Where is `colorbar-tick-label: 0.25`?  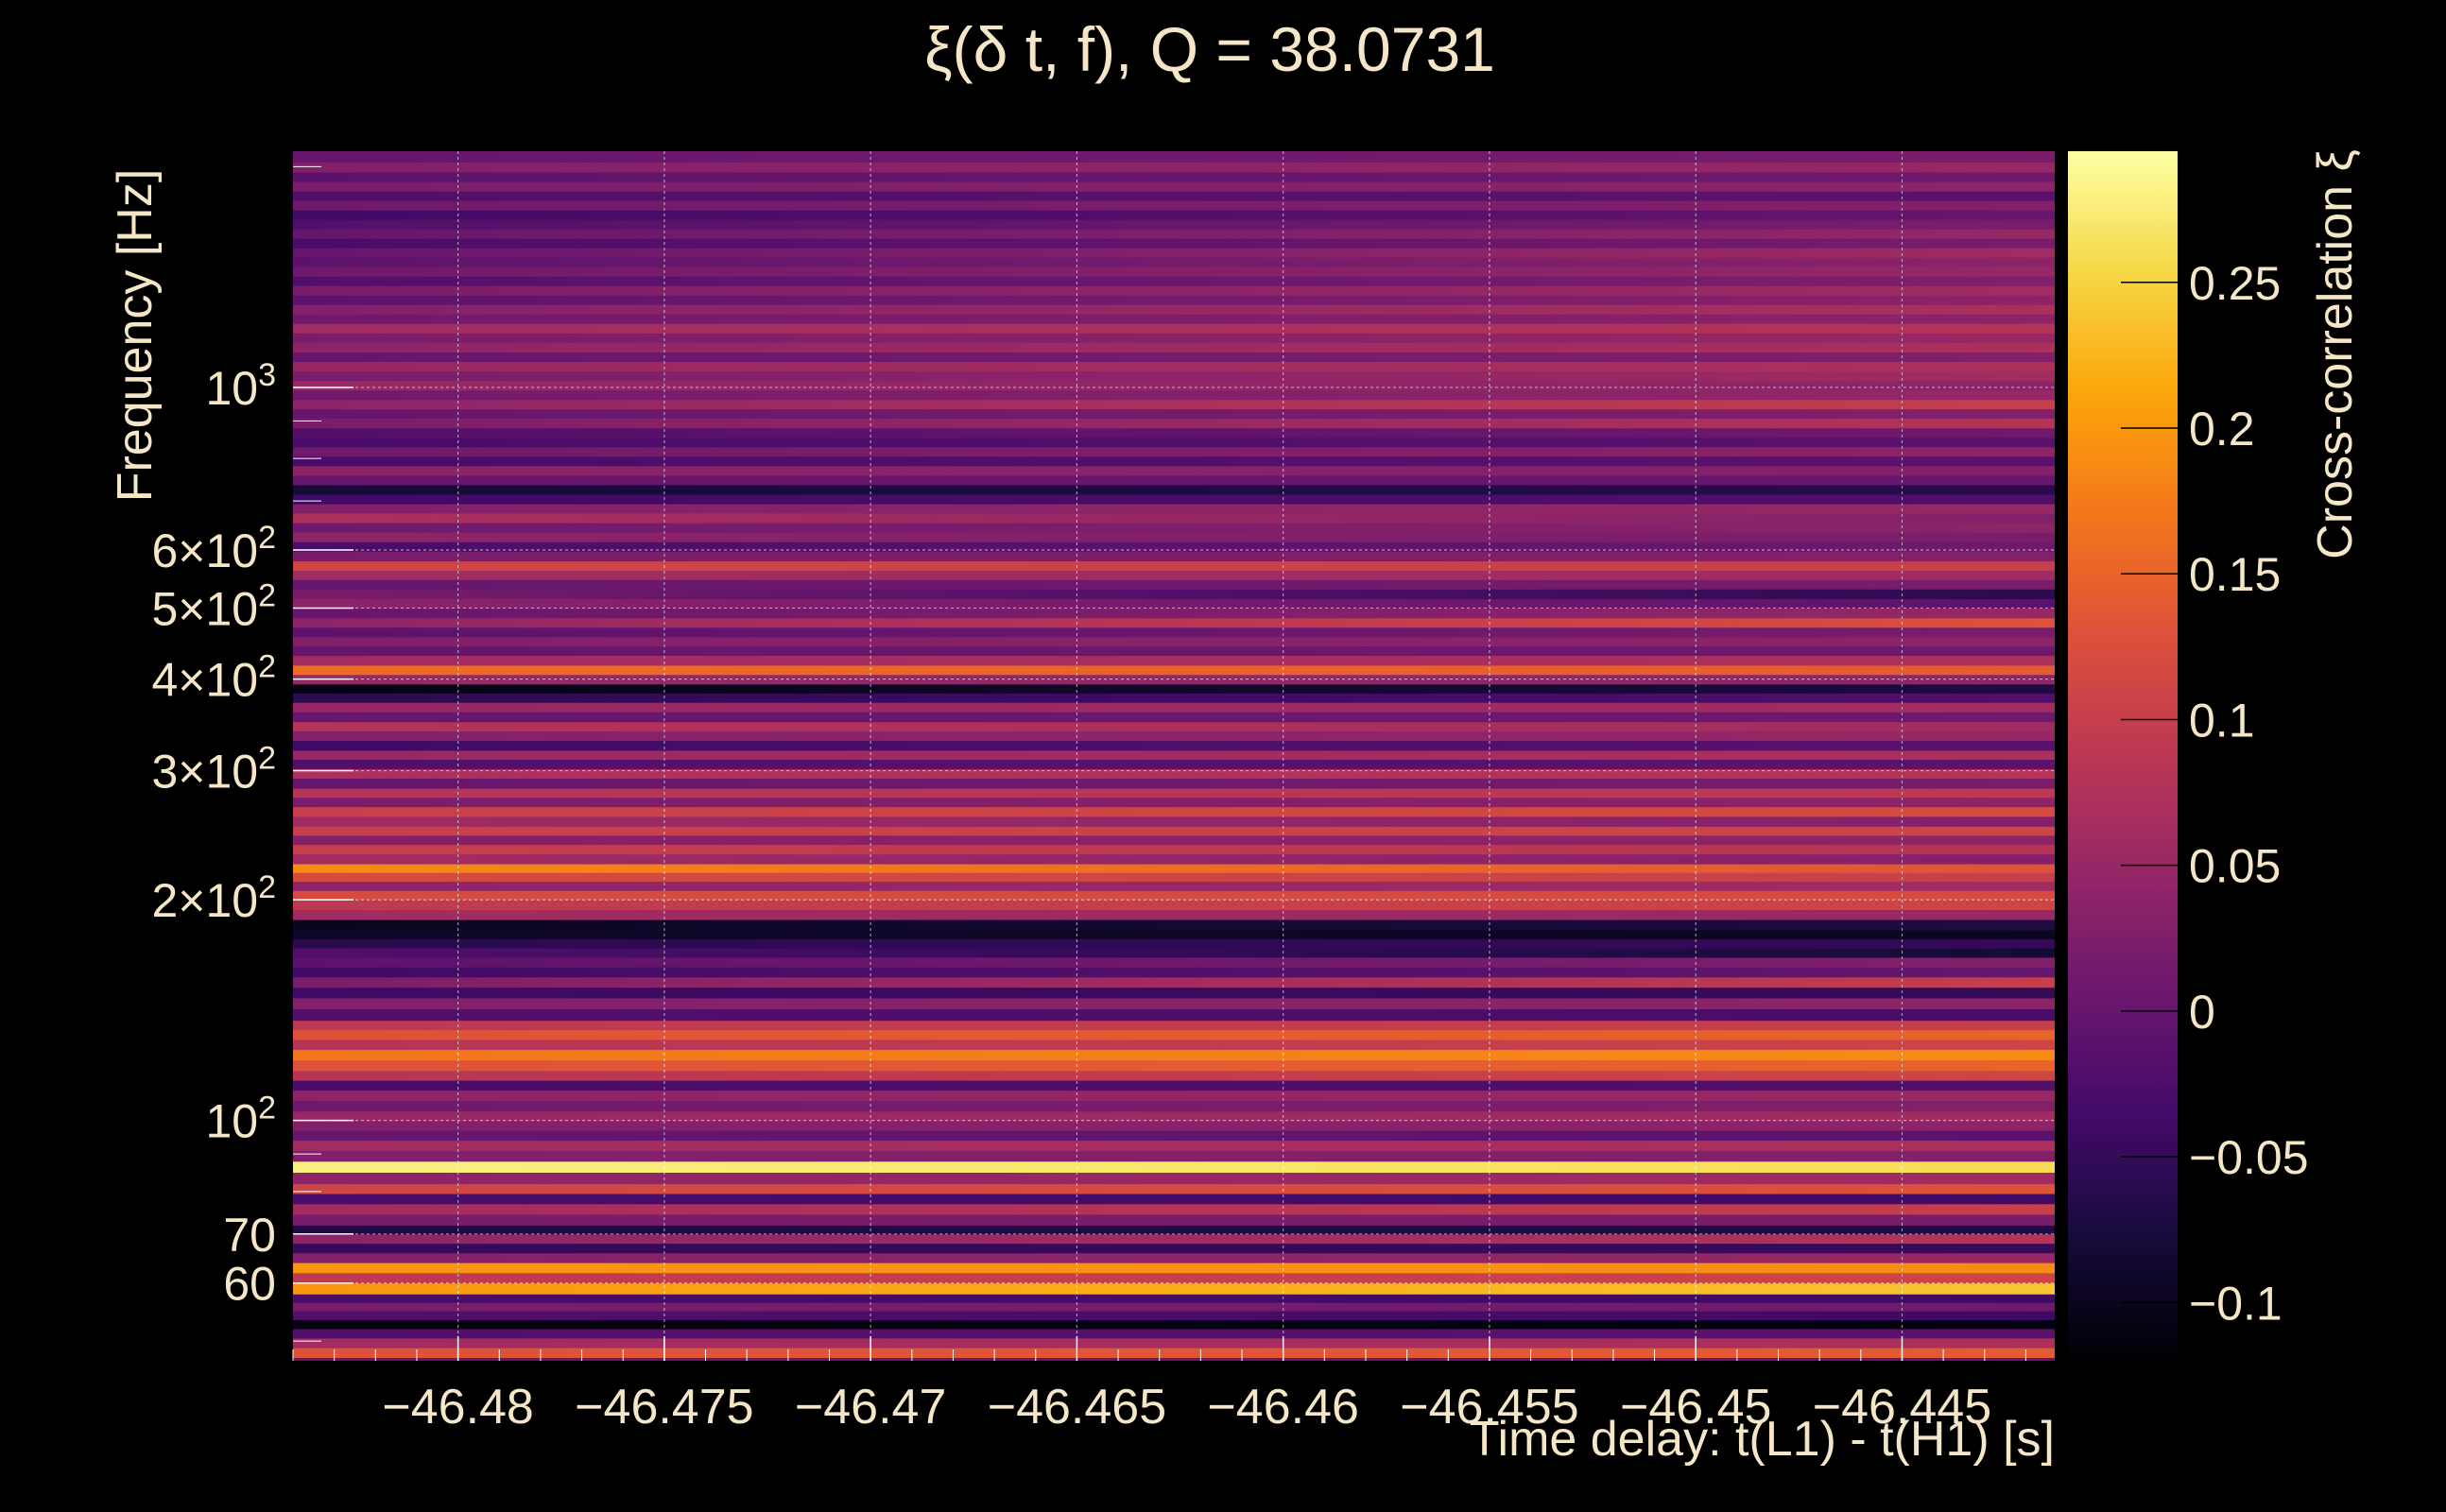
colorbar-tick-label: 0.25 is located at coordinates (2235, 283).